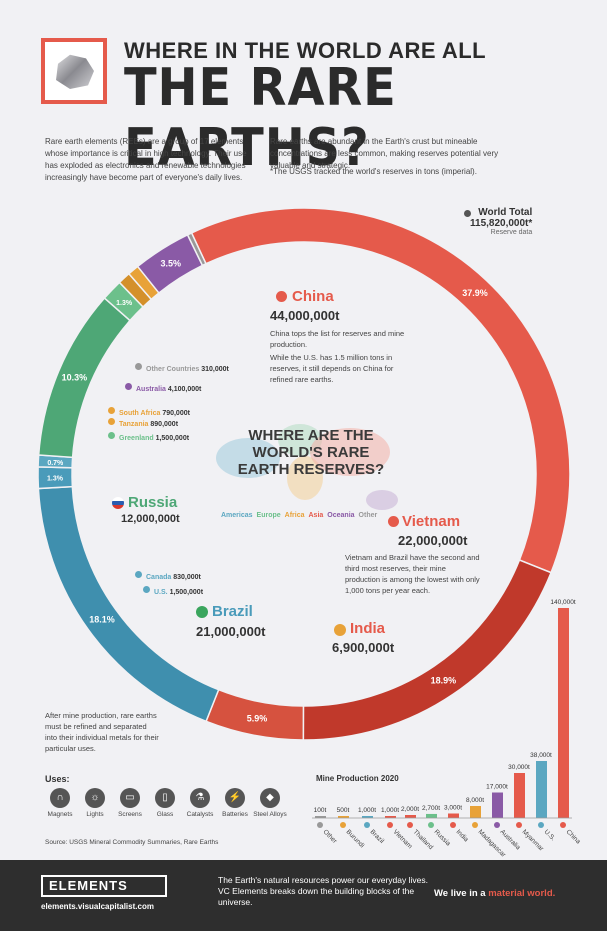 This screenshot has height=931, width=607. Describe the element at coordinates (164, 424) in the screenshot. I see `small-country-value: 890,000t` at that location.